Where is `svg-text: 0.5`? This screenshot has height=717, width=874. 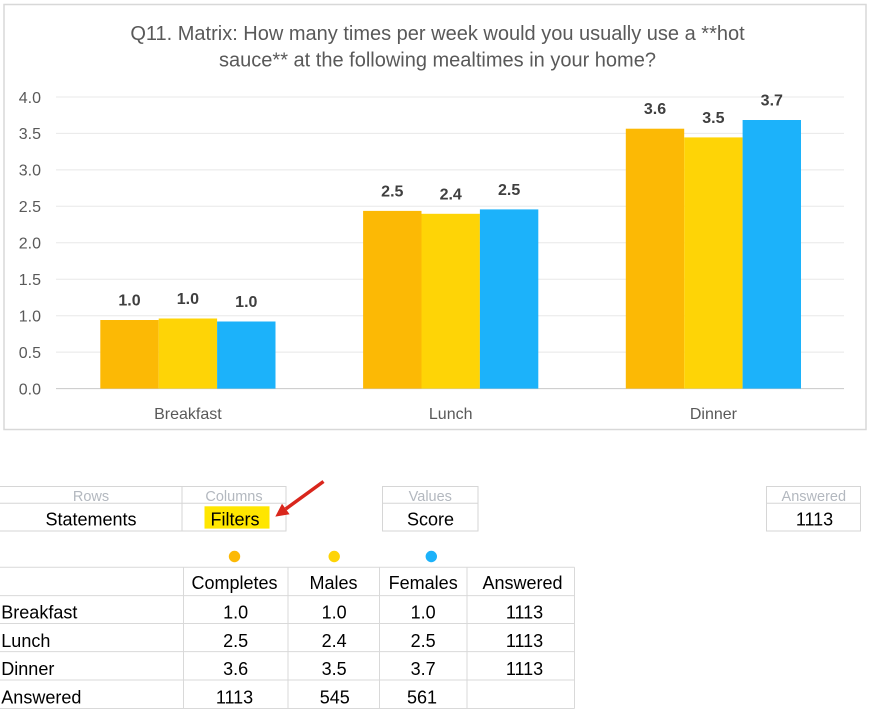
svg-text: 0.5 is located at coordinates (30, 353).